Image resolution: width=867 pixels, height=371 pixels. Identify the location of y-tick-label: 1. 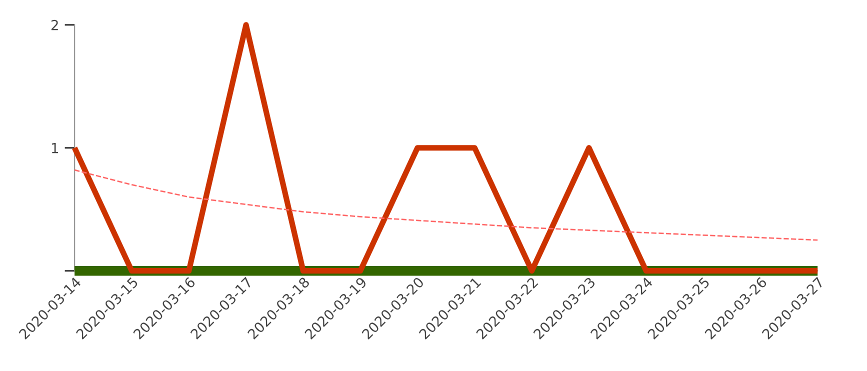
(55, 148).